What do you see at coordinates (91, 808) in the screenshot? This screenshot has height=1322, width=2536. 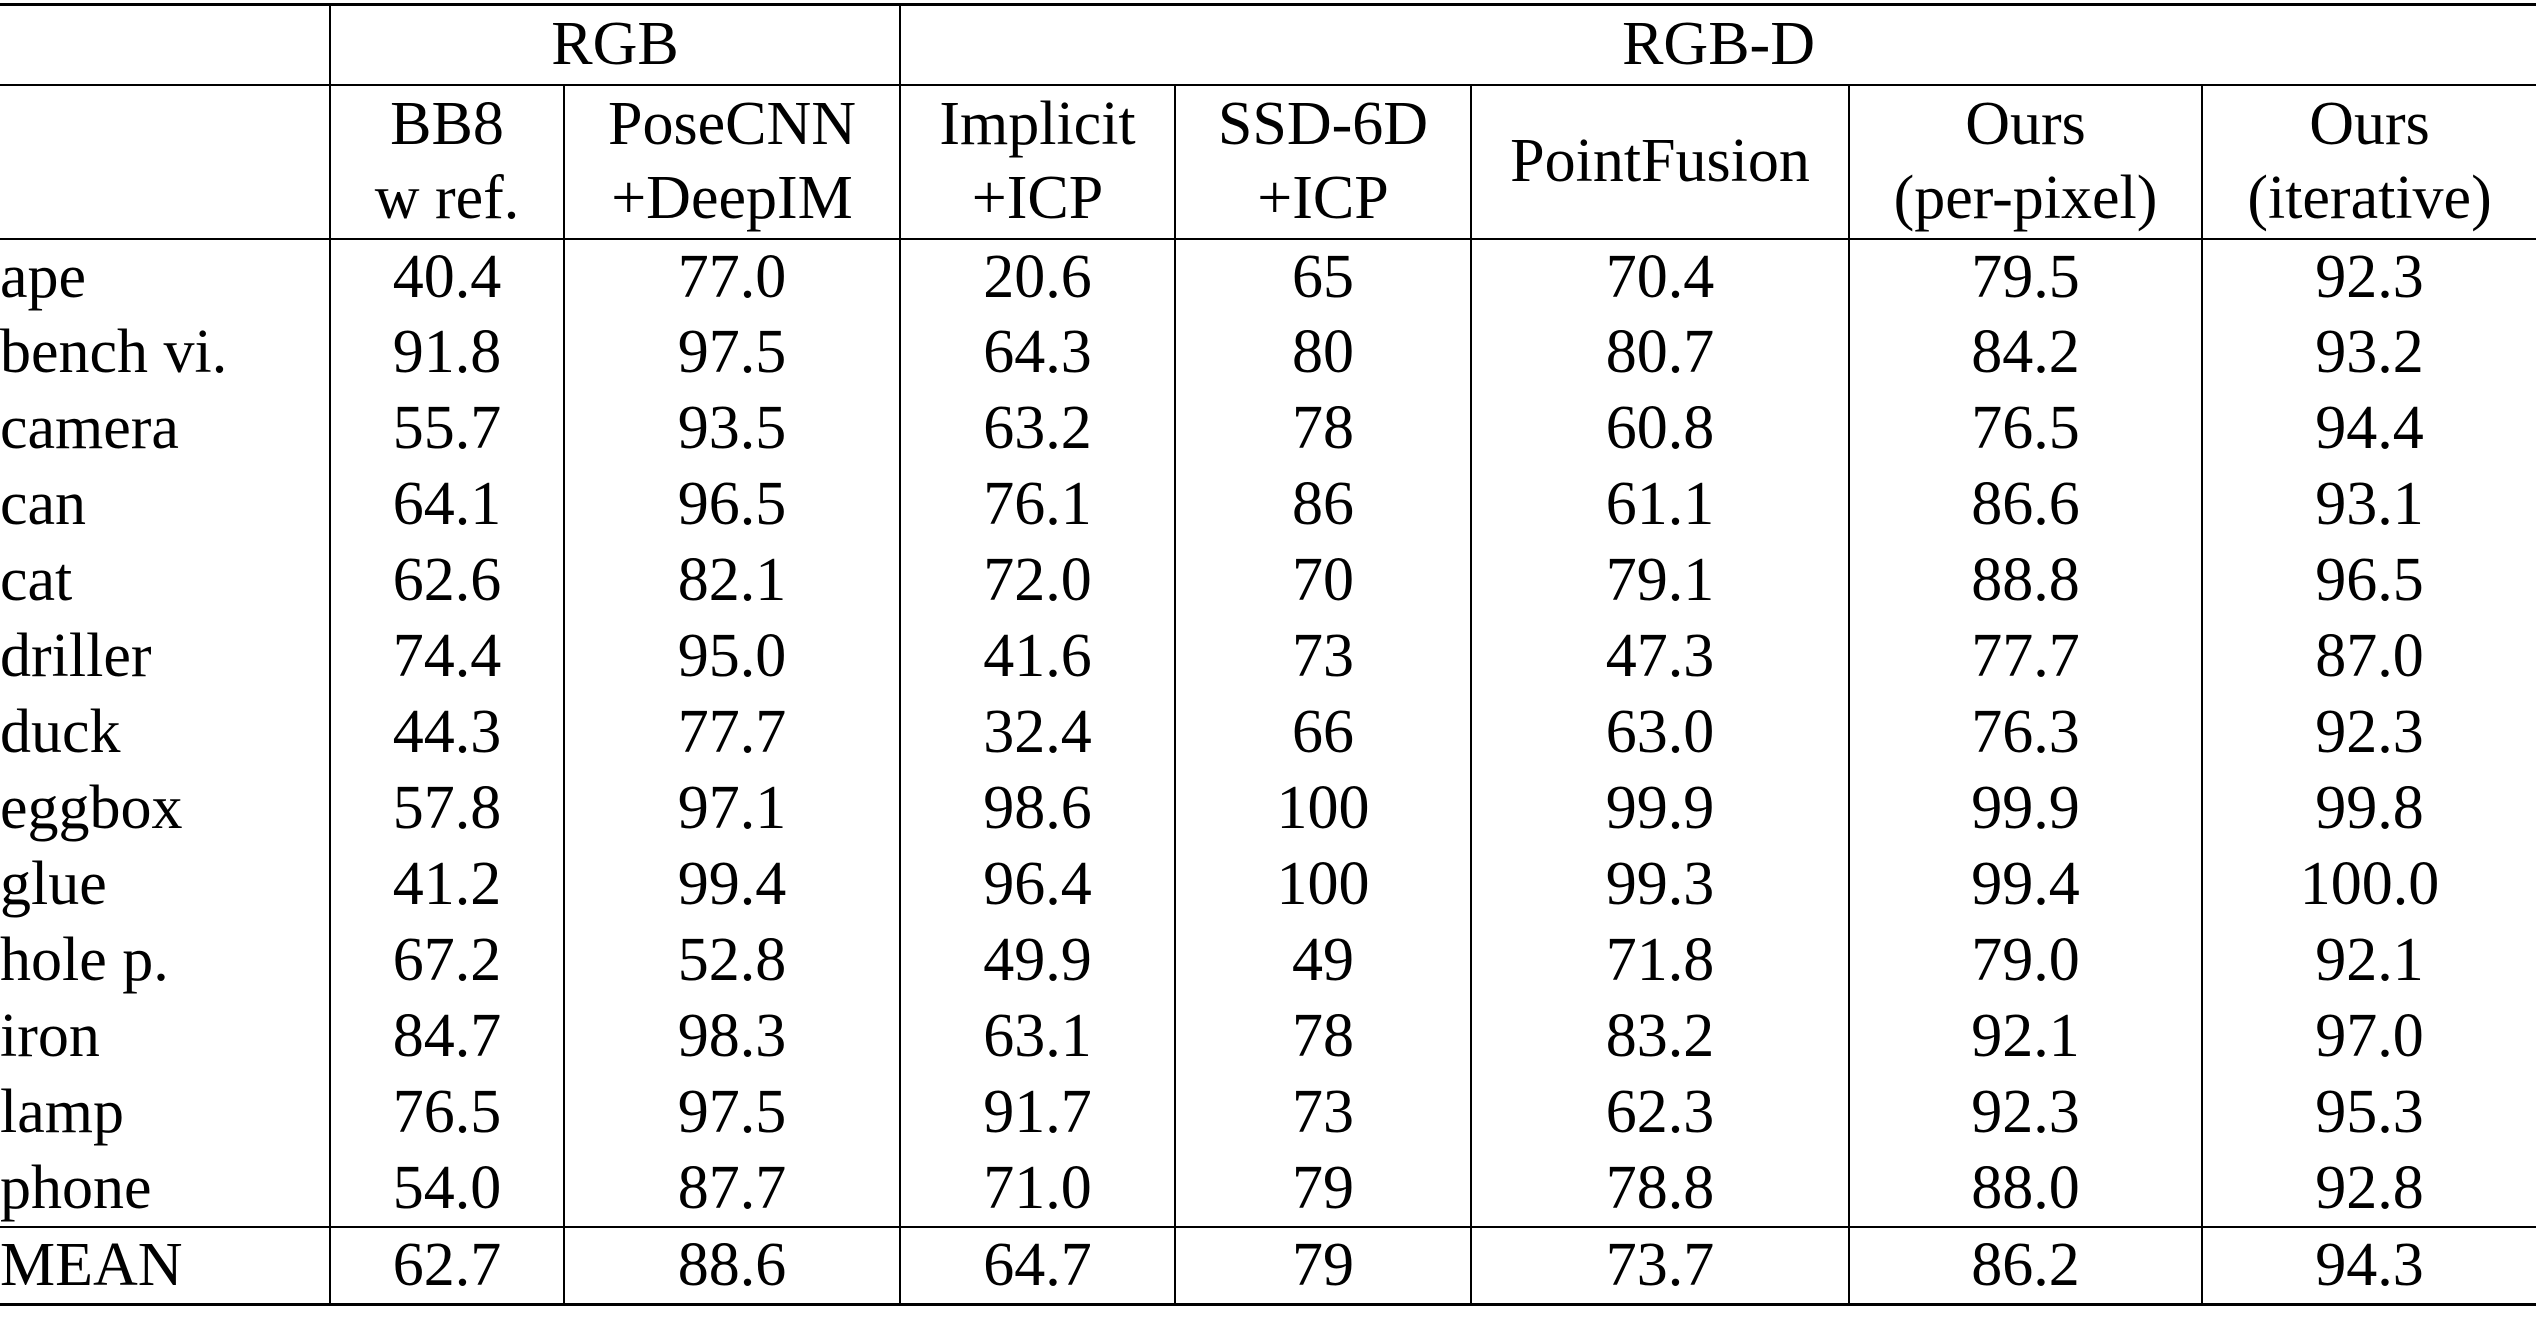 I see `row-label: eggbox` at bounding box center [91, 808].